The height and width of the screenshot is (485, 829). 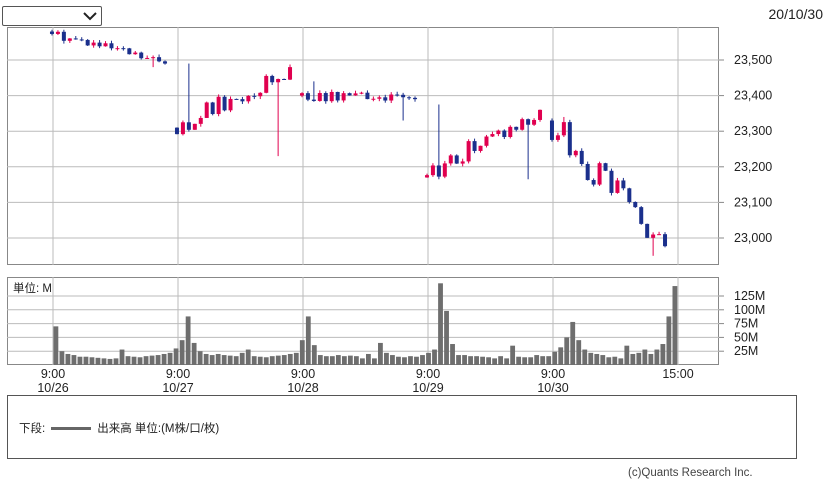 What do you see at coordinates (753, 60) in the screenshot?
I see `price-tick-label: 23,500` at bounding box center [753, 60].